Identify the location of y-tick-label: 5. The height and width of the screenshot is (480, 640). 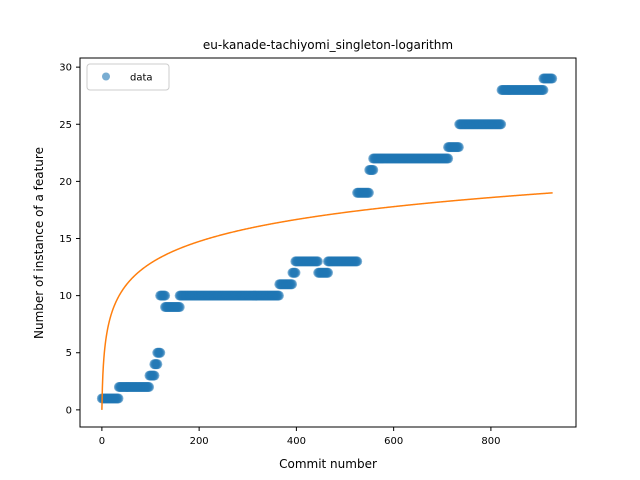
(69, 353).